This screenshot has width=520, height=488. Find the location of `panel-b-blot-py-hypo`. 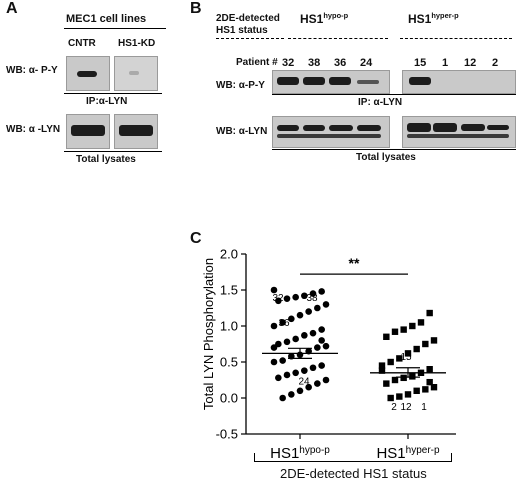

panel-b-blot-py-hypo is located at coordinates (331, 82).